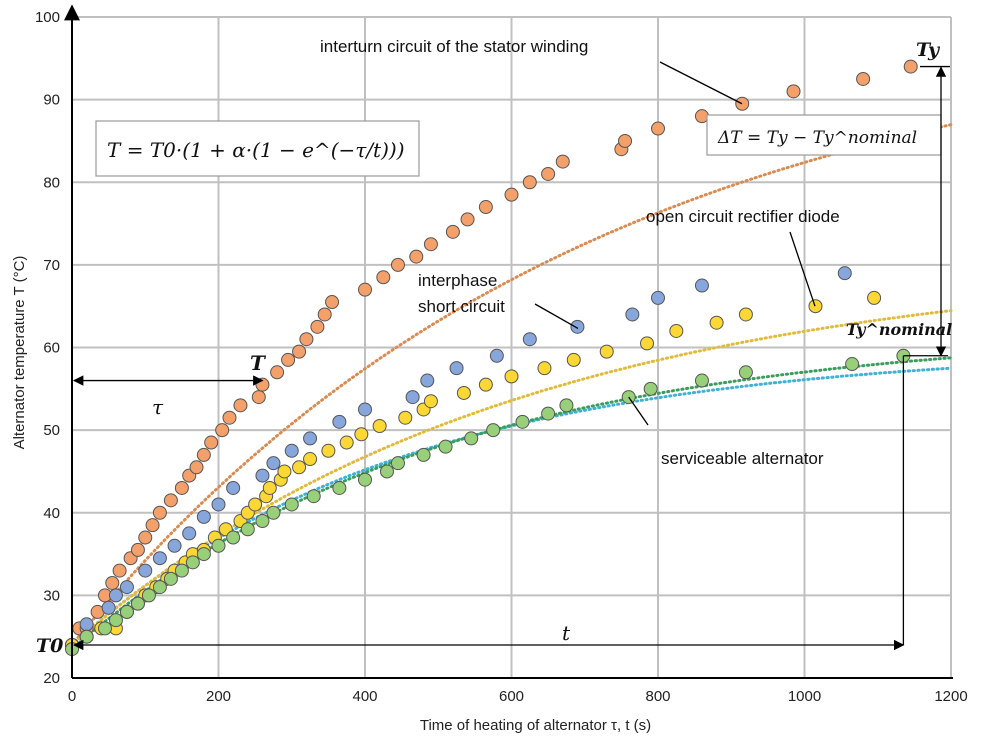 The image size is (982, 738). Describe the element at coordinates (701, 83) in the screenshot. I see `leader-stator` at that location.